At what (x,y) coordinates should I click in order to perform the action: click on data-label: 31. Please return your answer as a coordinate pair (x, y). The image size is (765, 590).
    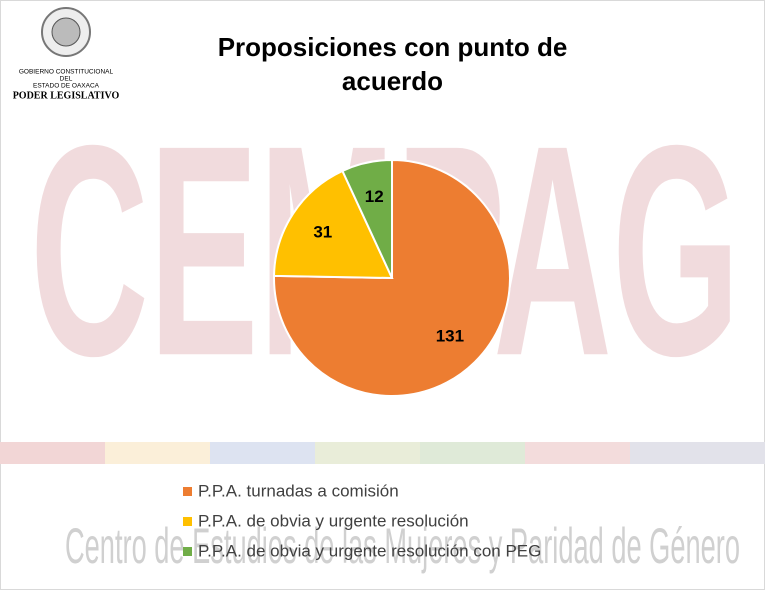
    Looking at the image, I should click on (322, 231).